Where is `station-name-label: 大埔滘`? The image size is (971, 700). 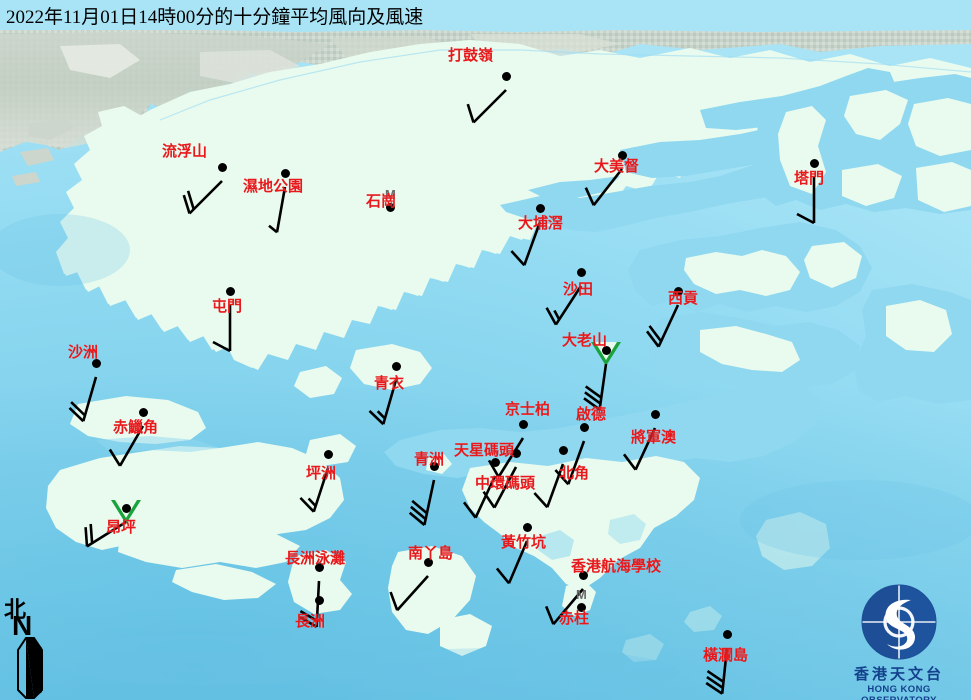
station-name-label: 大埔滘 is located at coordinates (541, 224).